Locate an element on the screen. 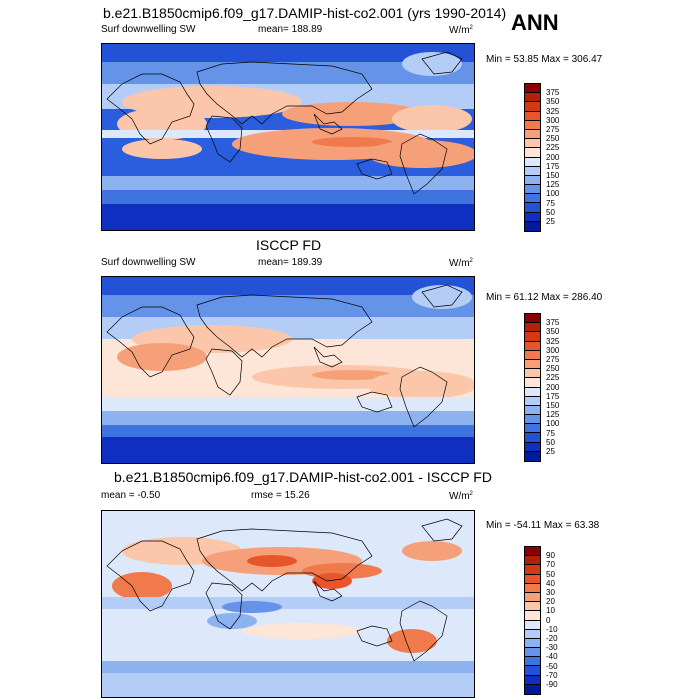  panel3-map is located at coordinates (288, 604).